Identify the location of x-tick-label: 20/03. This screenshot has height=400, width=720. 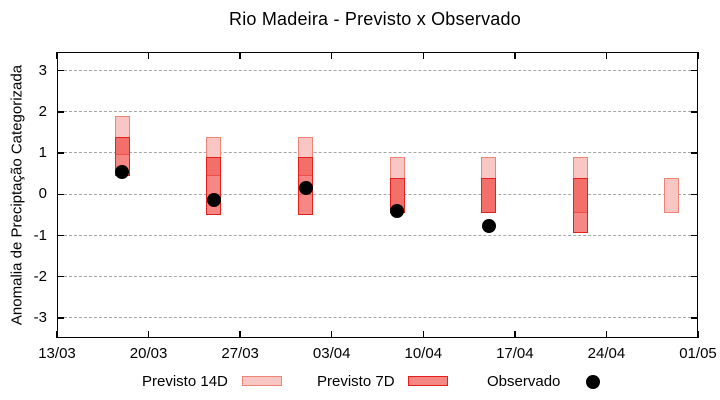
(148, 353).